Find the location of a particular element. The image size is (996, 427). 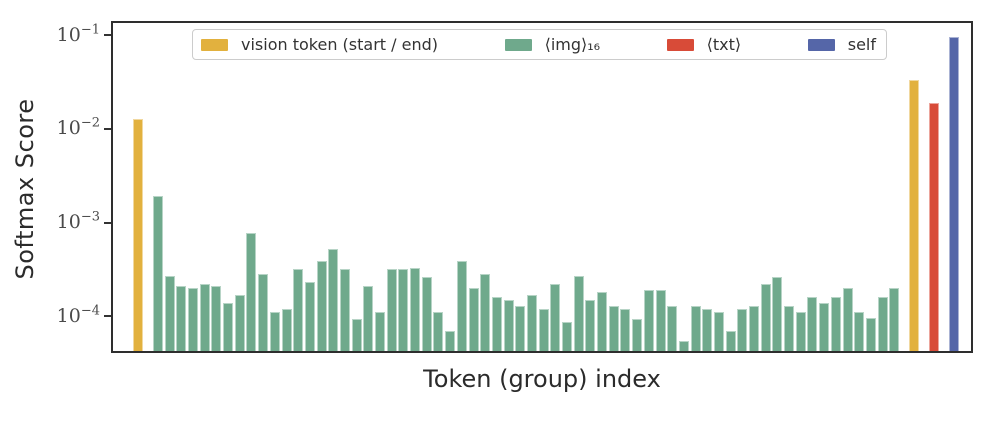

legend-swatch-self is located at coordinates (821, 44).